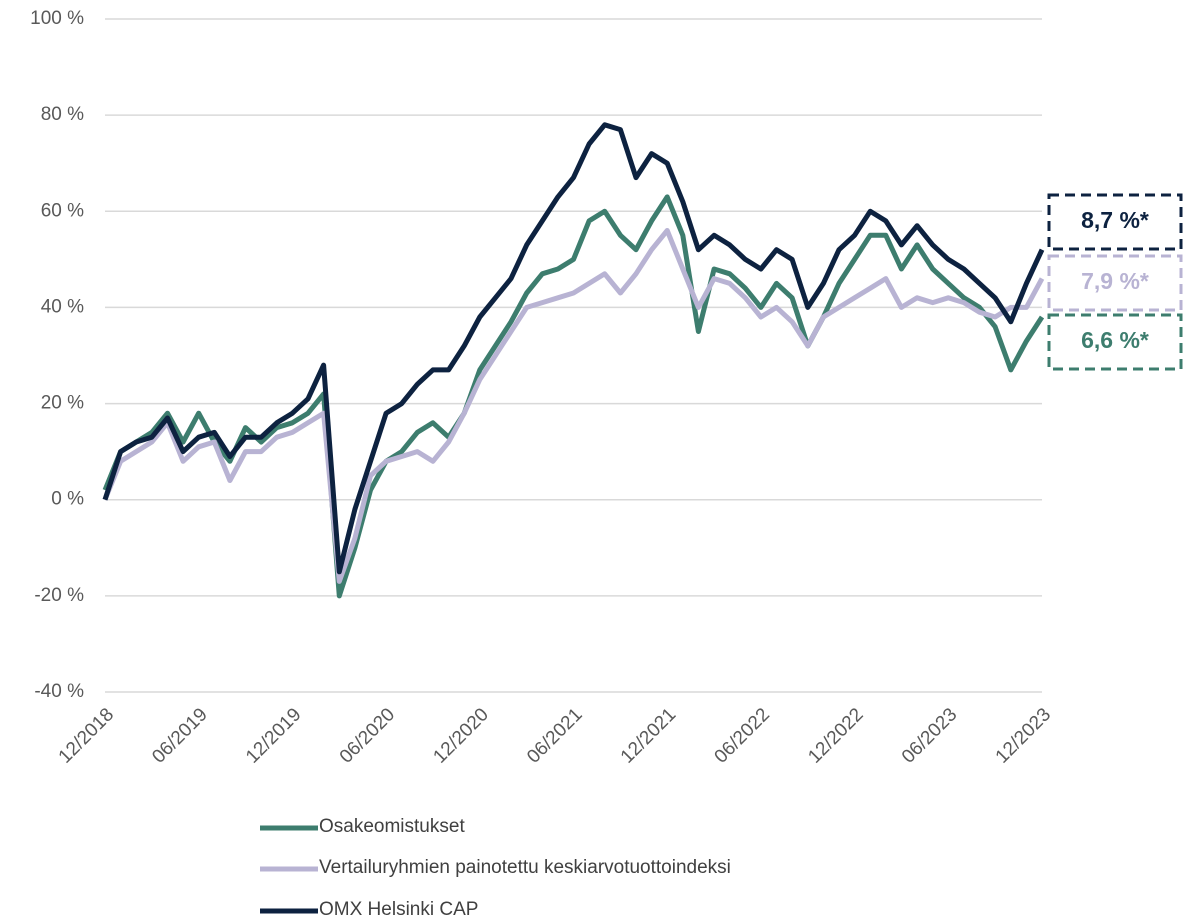 The height and width of the screenshot is (921, 1201). I want to click on y-tick-label: 60 %, so click(62, 210).